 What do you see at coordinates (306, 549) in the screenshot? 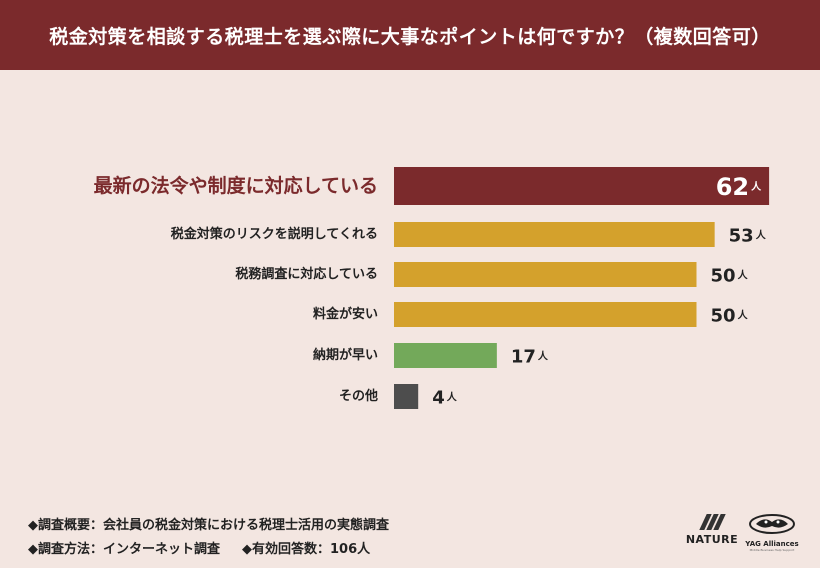
I see `survey-respondents: ◆有効回答数：106人` at bounding box center [306, 549].